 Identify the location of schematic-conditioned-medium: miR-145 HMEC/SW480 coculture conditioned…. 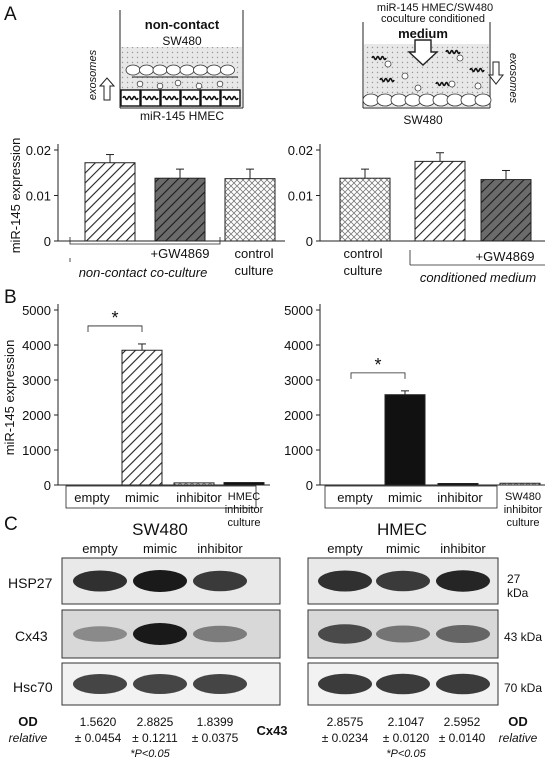
(440, 64).